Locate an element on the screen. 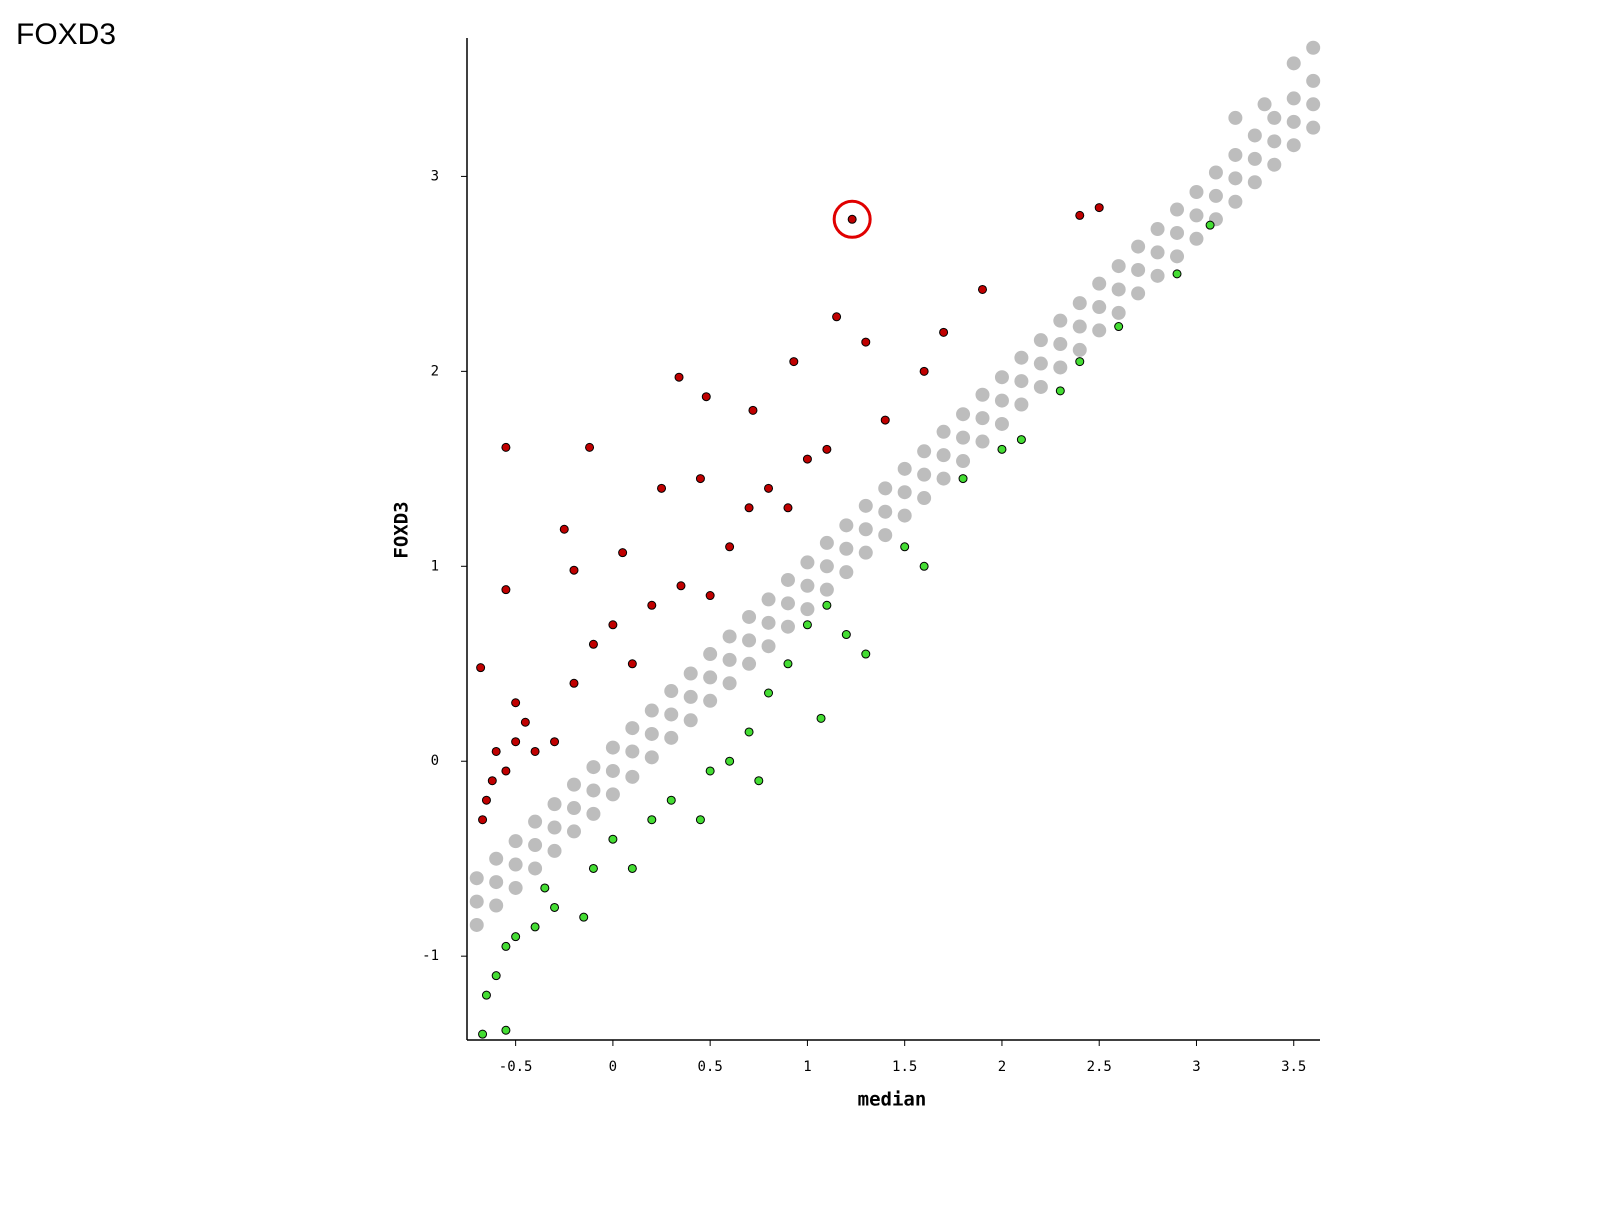 The width and height of the screenshot is (1600, 1205). x-tick-label: 0.5 is located at coordinates (710, 1067).